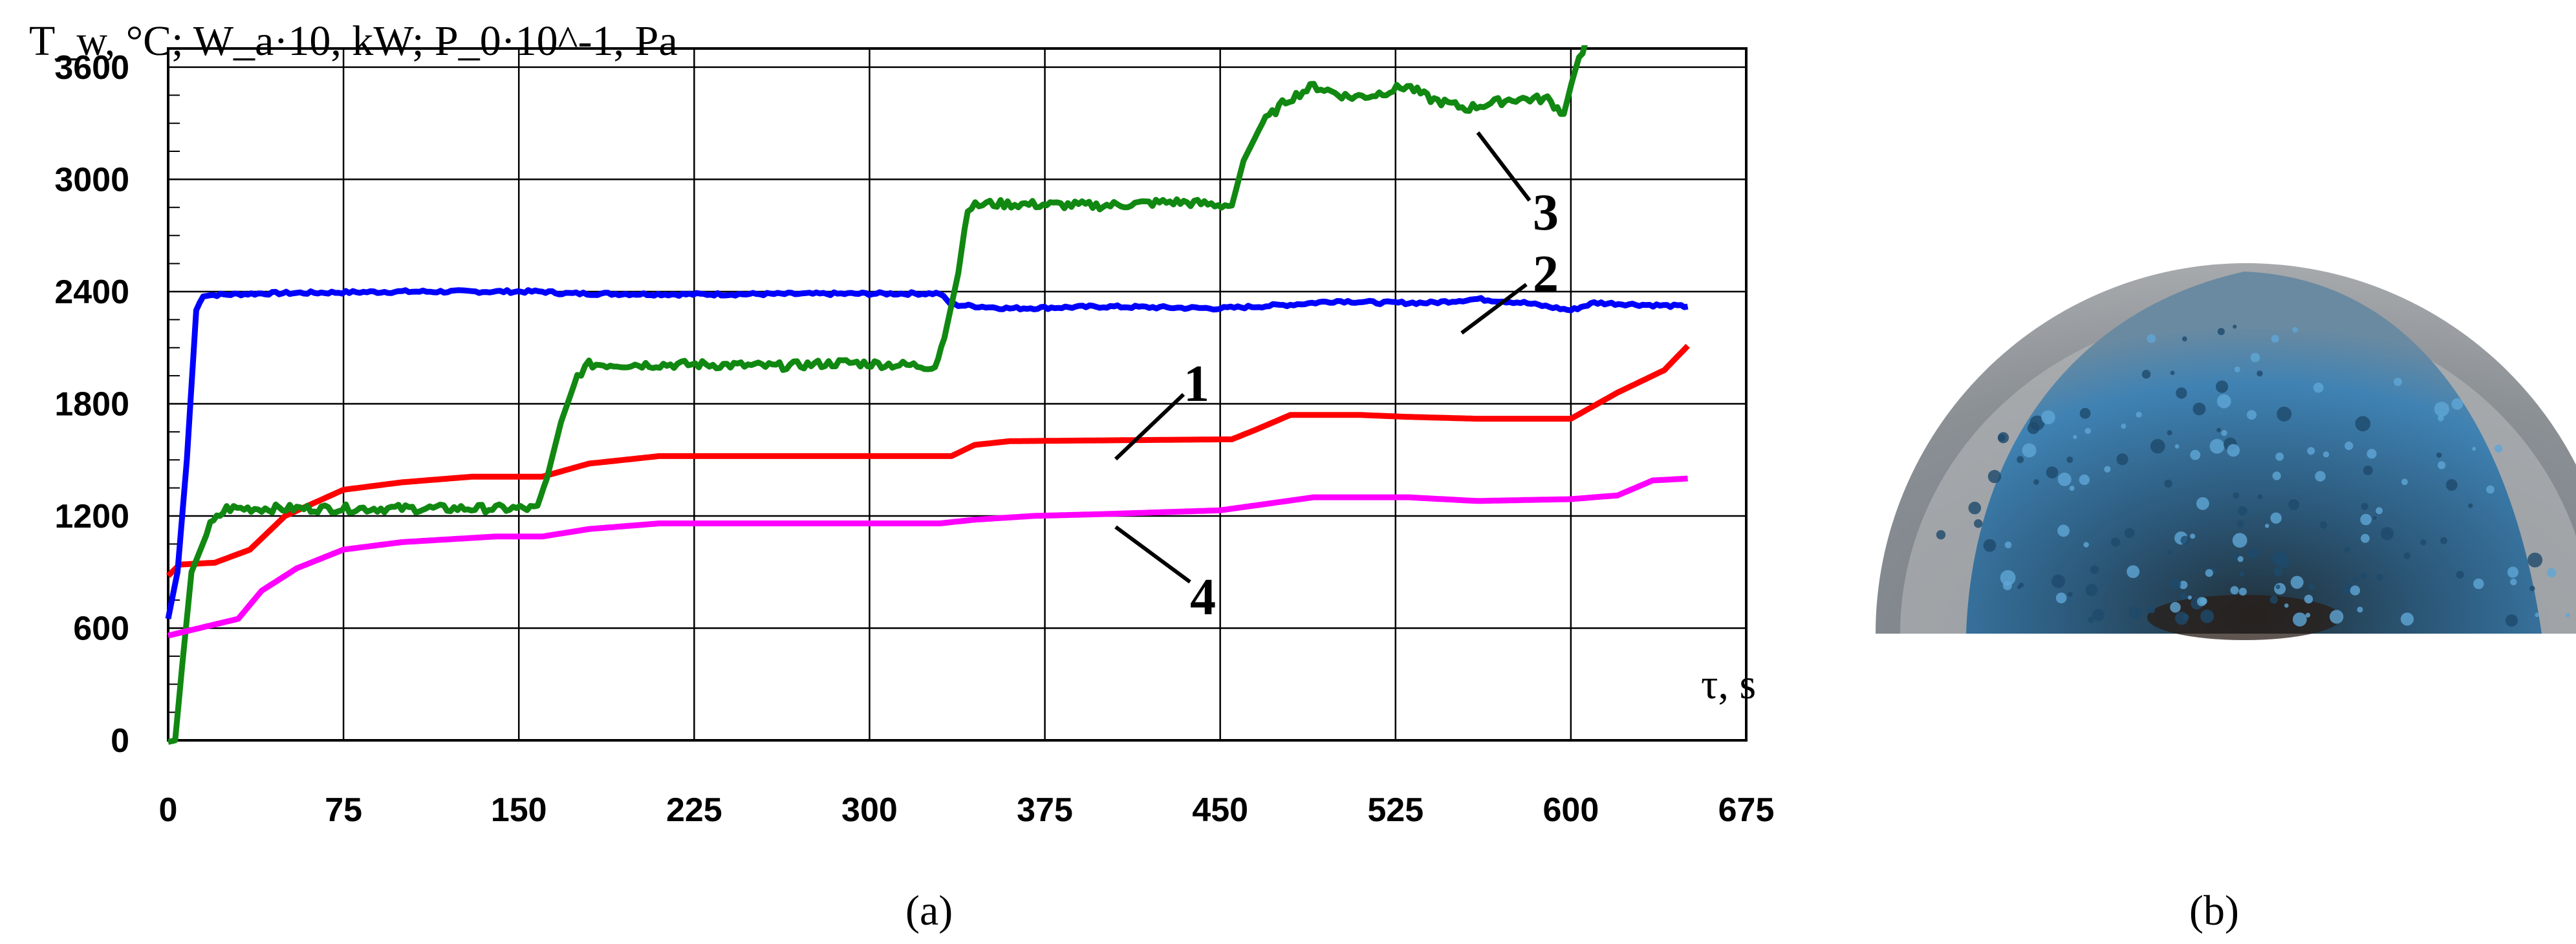 This screenshot has width=2576, height=944. I want to click on x-tick-label: 600, so click(1571, 810).